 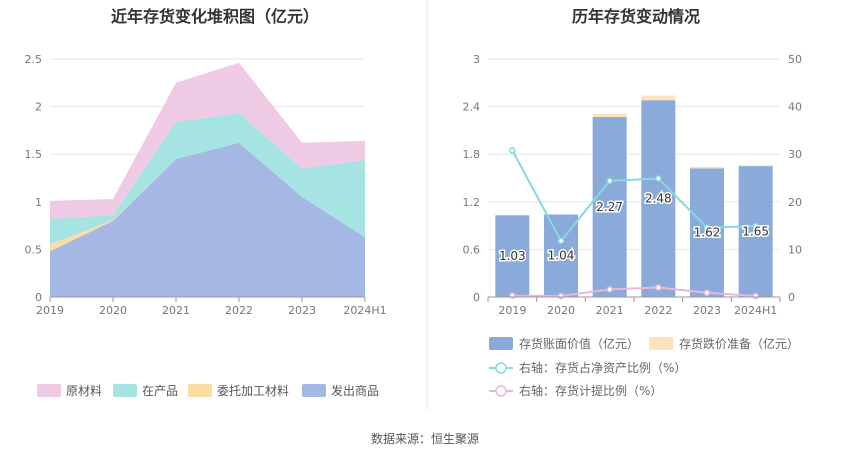 What do you see at coordinates (590, 390) in the screenshot?
I see `legend-label: 右轴：存货计提比例（%）` at bounding box center [590, 390].